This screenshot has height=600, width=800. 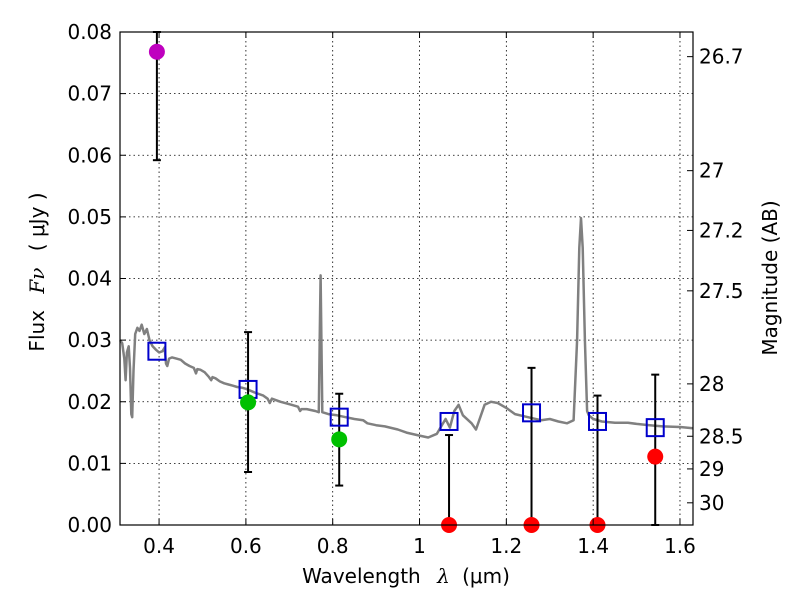 I want to click on x-tick-label: 0.6, so click(x=246, y=546).